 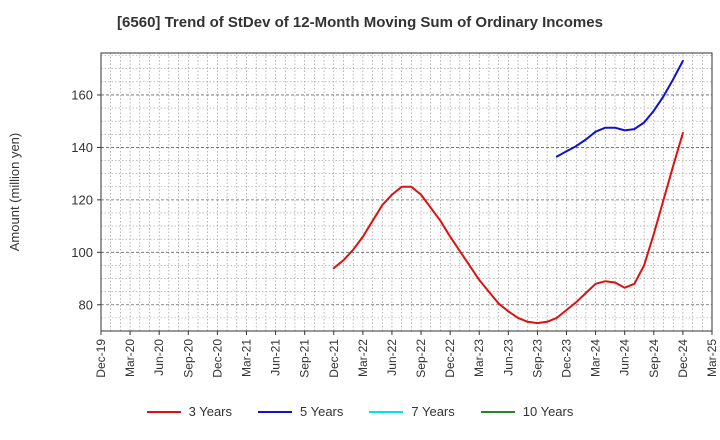 I want to click on series-line-5-years, so click(x=619, y=108).